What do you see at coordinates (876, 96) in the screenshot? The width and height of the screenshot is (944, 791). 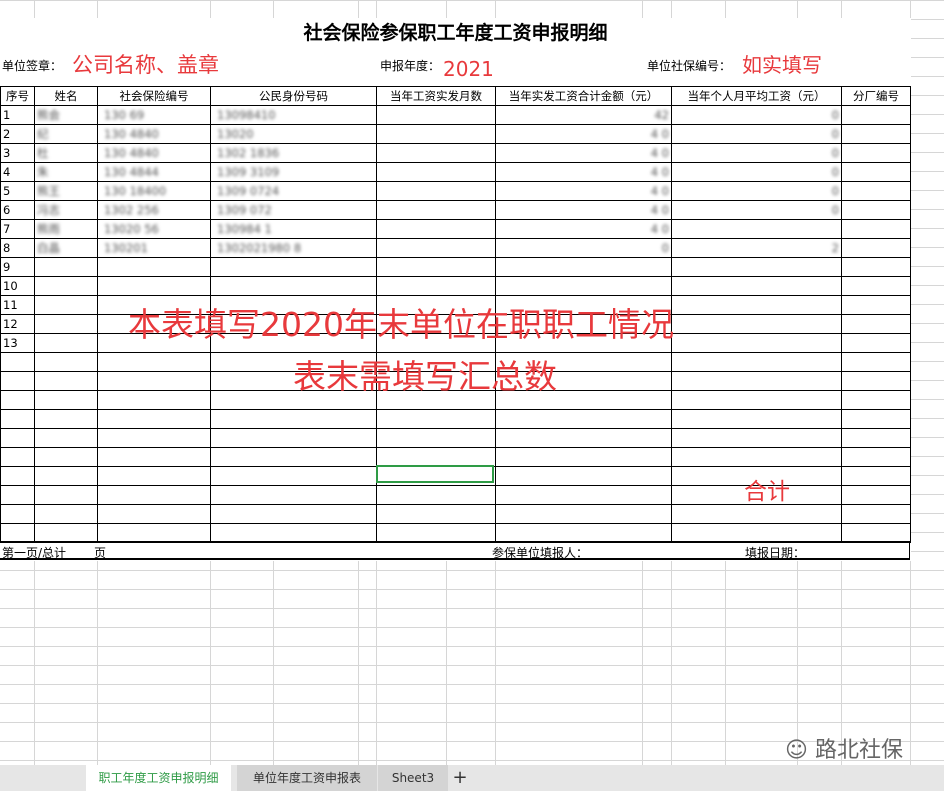 I see `column-header: 分厂编号` at bounding box center [876, 96].